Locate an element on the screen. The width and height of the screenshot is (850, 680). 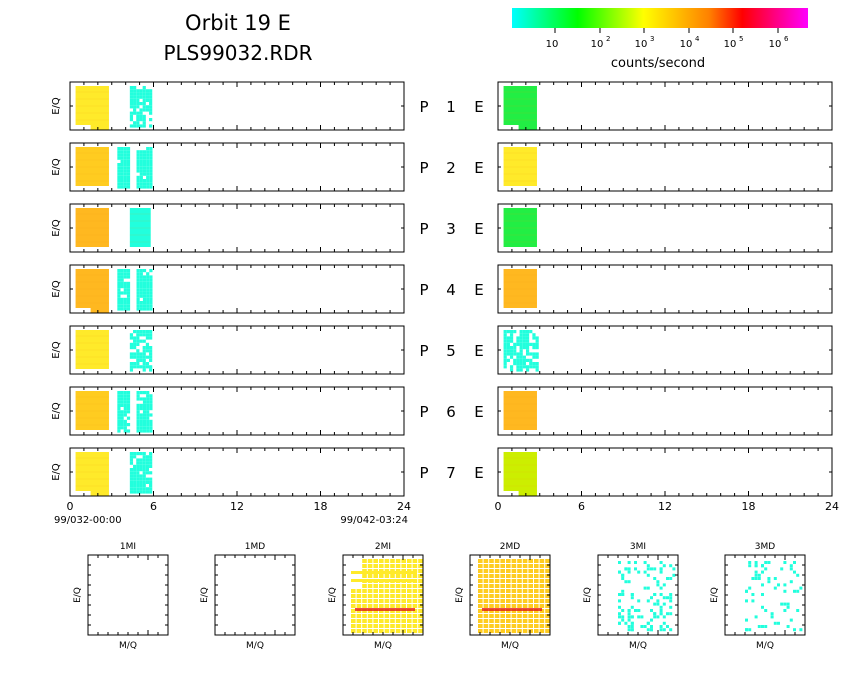
x-tick-label: 0 is located at coordinates (70, 506).